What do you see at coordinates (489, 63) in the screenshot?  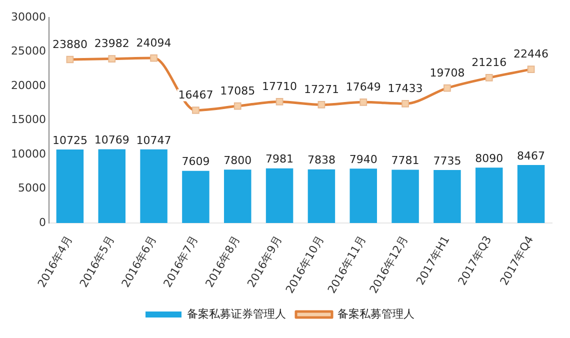 I see `data-label: 21216` at bounding box center [489, 63].